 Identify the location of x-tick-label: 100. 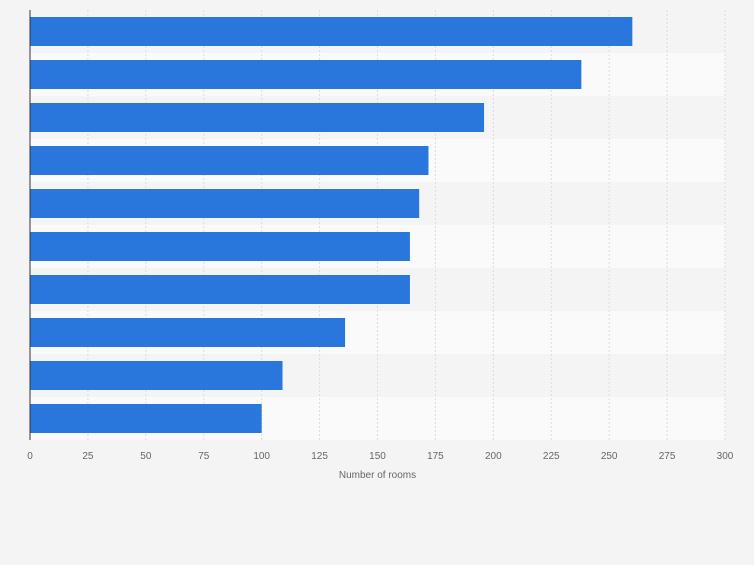
(261, 456).